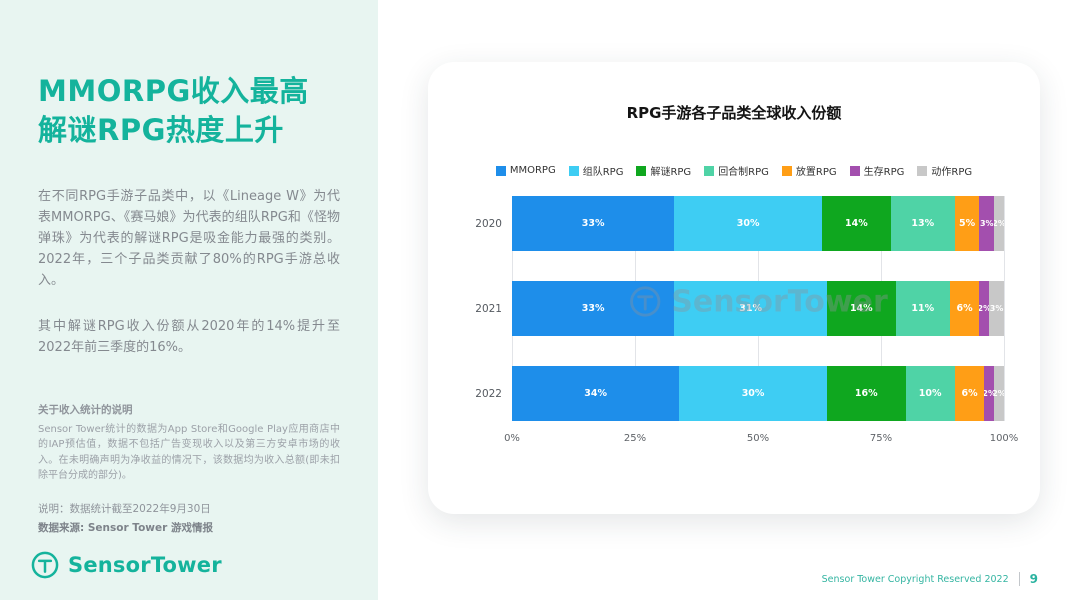 Image resolution: width=1080 pixels, height=600 pixels. What do you see at coordinates (488, 393) in the screenshot?
I see `y-axis-label: 2022` at bounding box center [488, 393].